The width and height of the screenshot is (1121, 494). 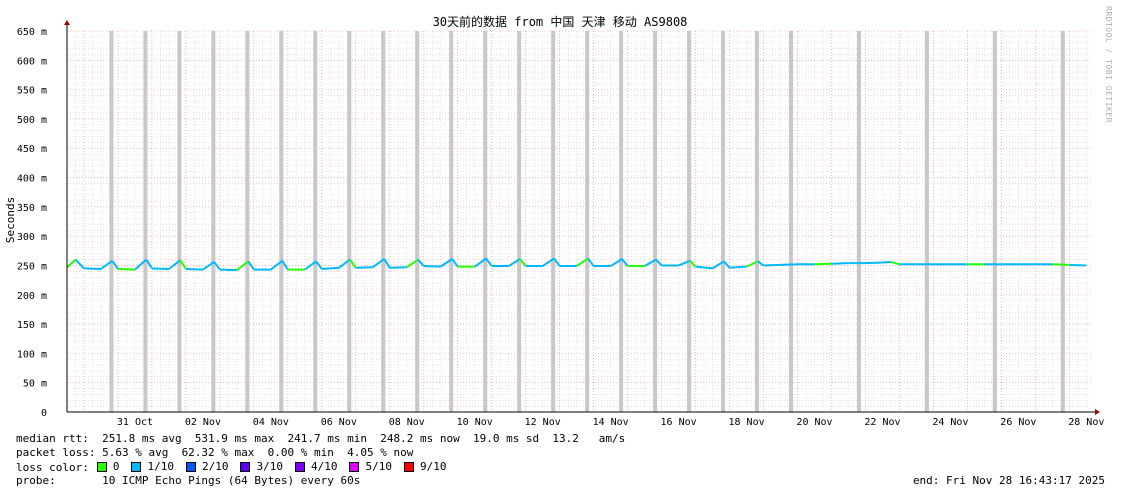 I want to click on x-tick-label: 02 Nov, so click(x=203, y=422).